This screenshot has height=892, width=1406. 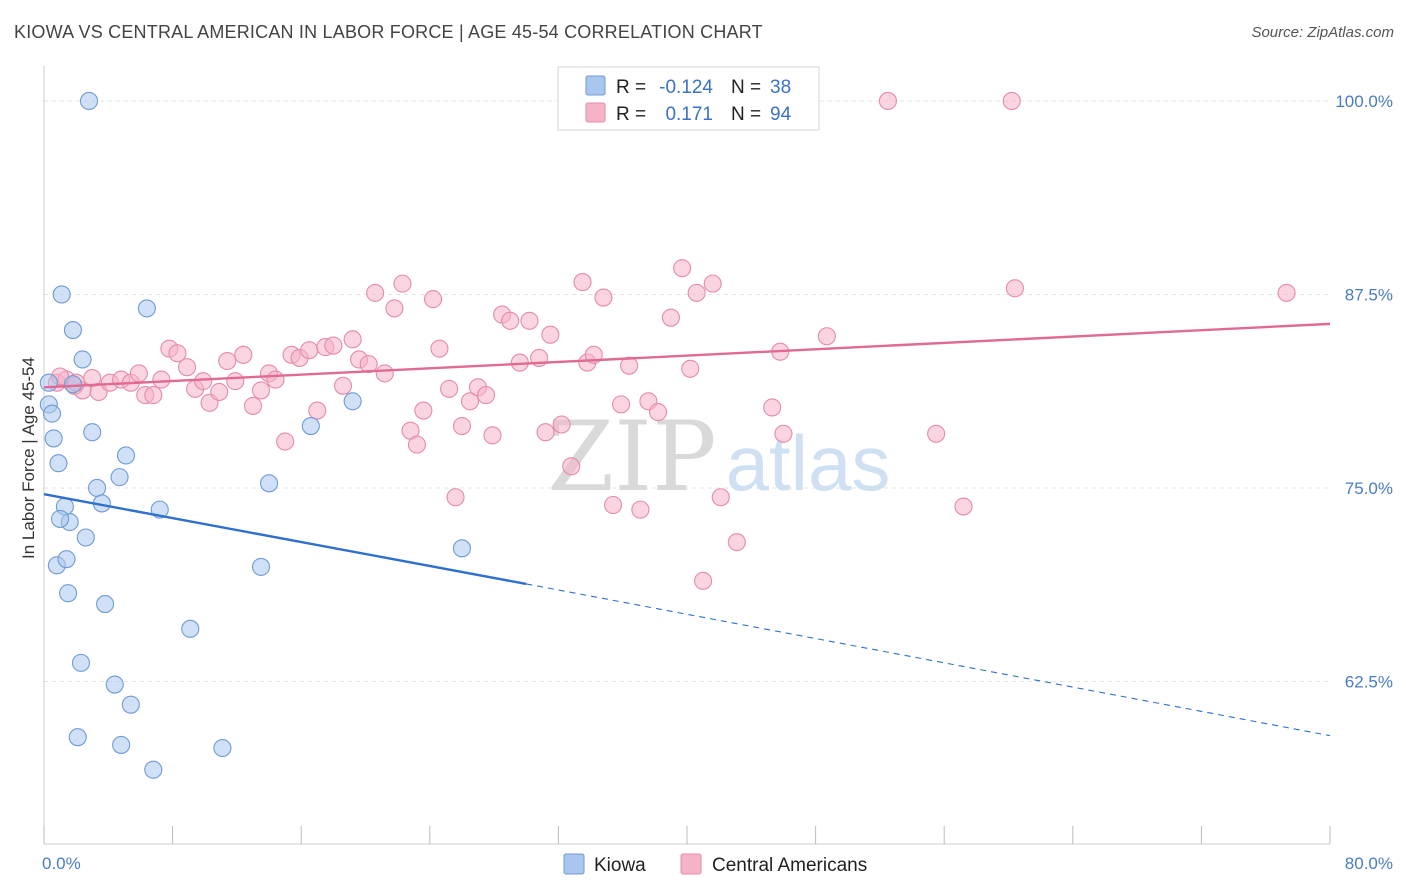 What do you see at coordinates (689, 114) in the screenshot?
I see `legend-r-value-central-americans: 0.171` at bounding box center [689, 114].